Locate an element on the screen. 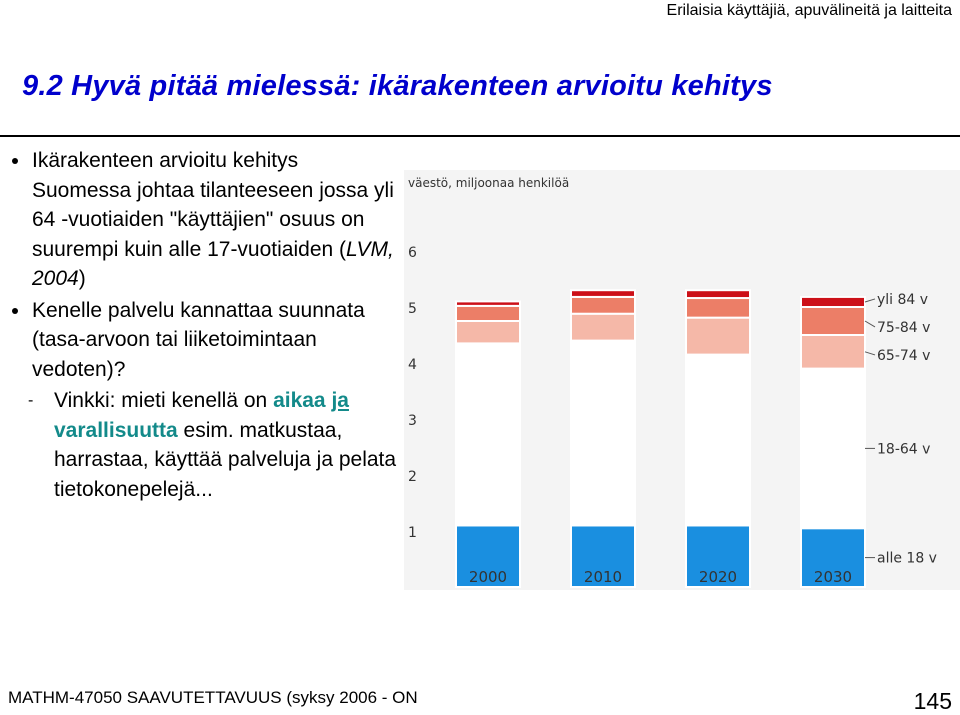 The width and height of the screenshot is (960, 715). y-tick-label: 5 is located at coordinates (412, 309).